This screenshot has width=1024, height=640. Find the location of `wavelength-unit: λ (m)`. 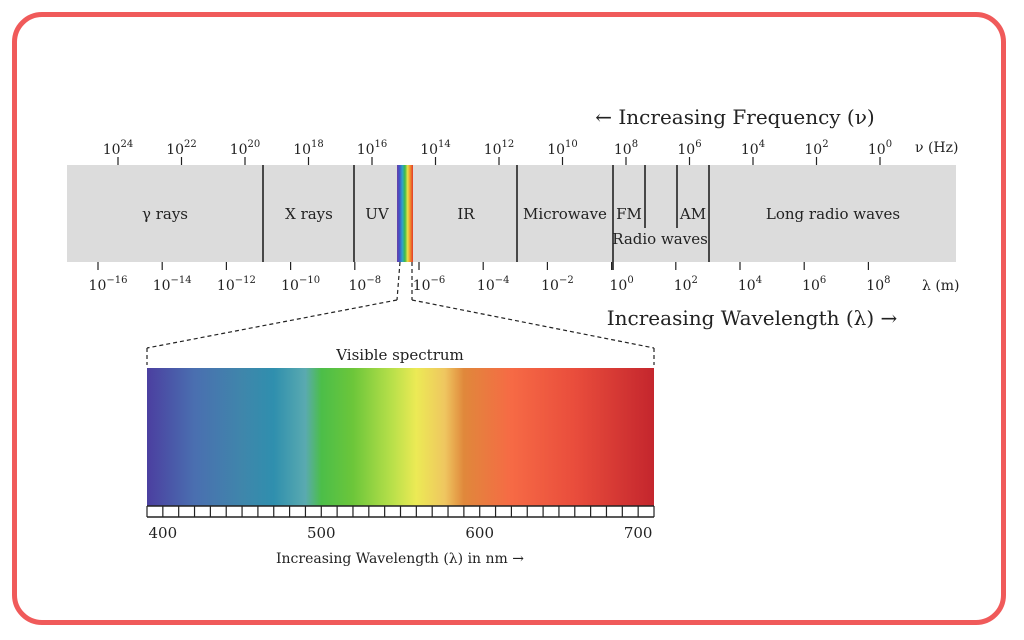

wavelength-unit: λ (m) is located at coordinates (941, 286).